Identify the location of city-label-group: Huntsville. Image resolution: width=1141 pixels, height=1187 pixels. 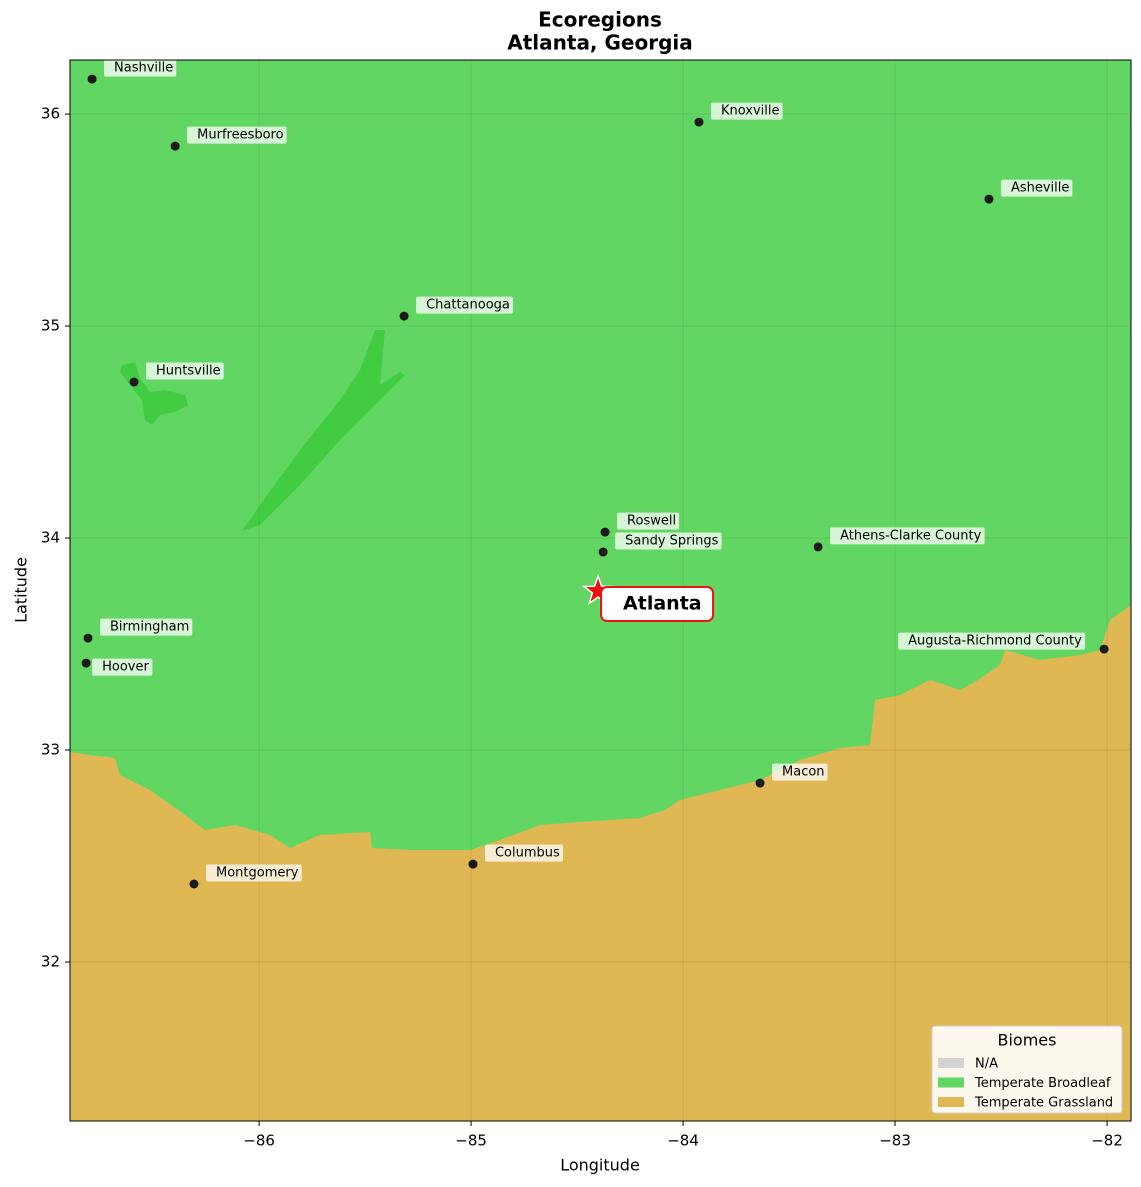
(185, 371).